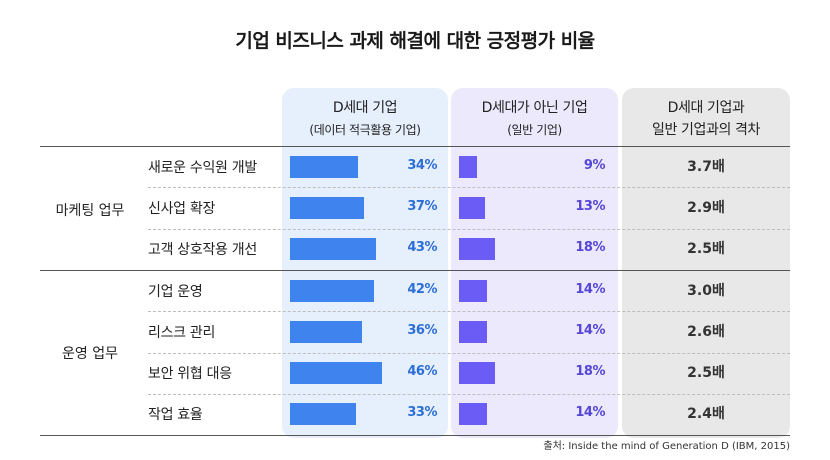 This screenshot has height=460, width=830. Describe the element at coordinates (175, 291) in the screenshot. I see `row-label: 기업 운영` at that location.